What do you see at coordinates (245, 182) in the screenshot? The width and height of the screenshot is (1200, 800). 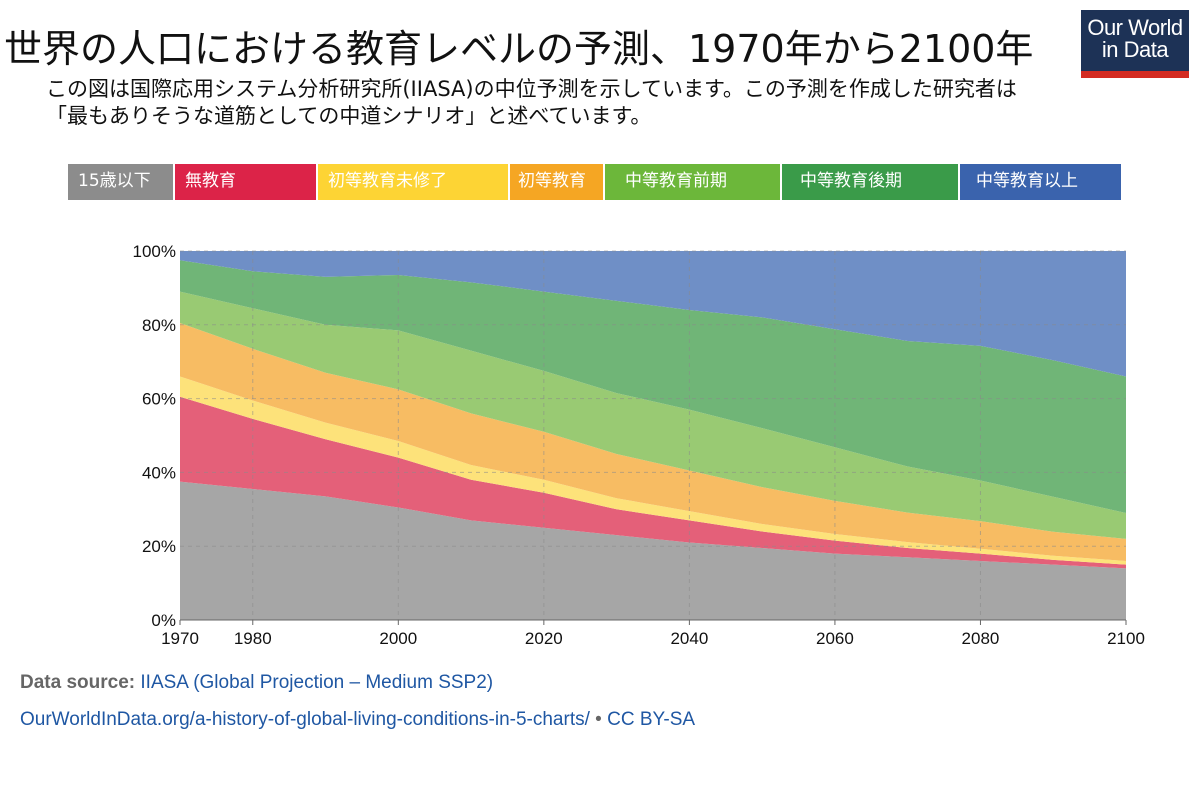 I see `legend-item-no-education: 無教育` at bounding box center [245, 182].